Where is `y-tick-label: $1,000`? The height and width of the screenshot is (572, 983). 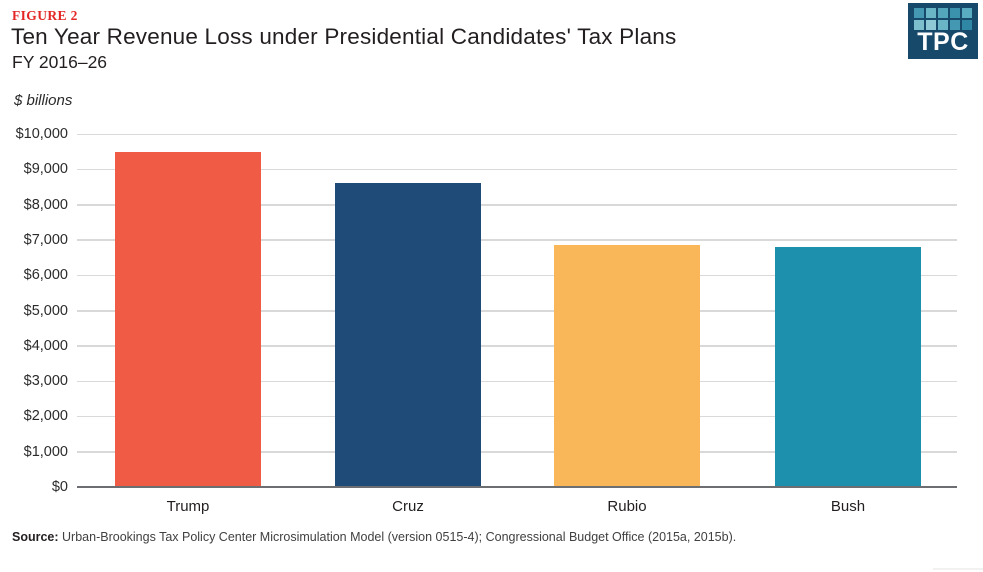
y-tick-label: $1,000 is located at coordinates (45, 451).